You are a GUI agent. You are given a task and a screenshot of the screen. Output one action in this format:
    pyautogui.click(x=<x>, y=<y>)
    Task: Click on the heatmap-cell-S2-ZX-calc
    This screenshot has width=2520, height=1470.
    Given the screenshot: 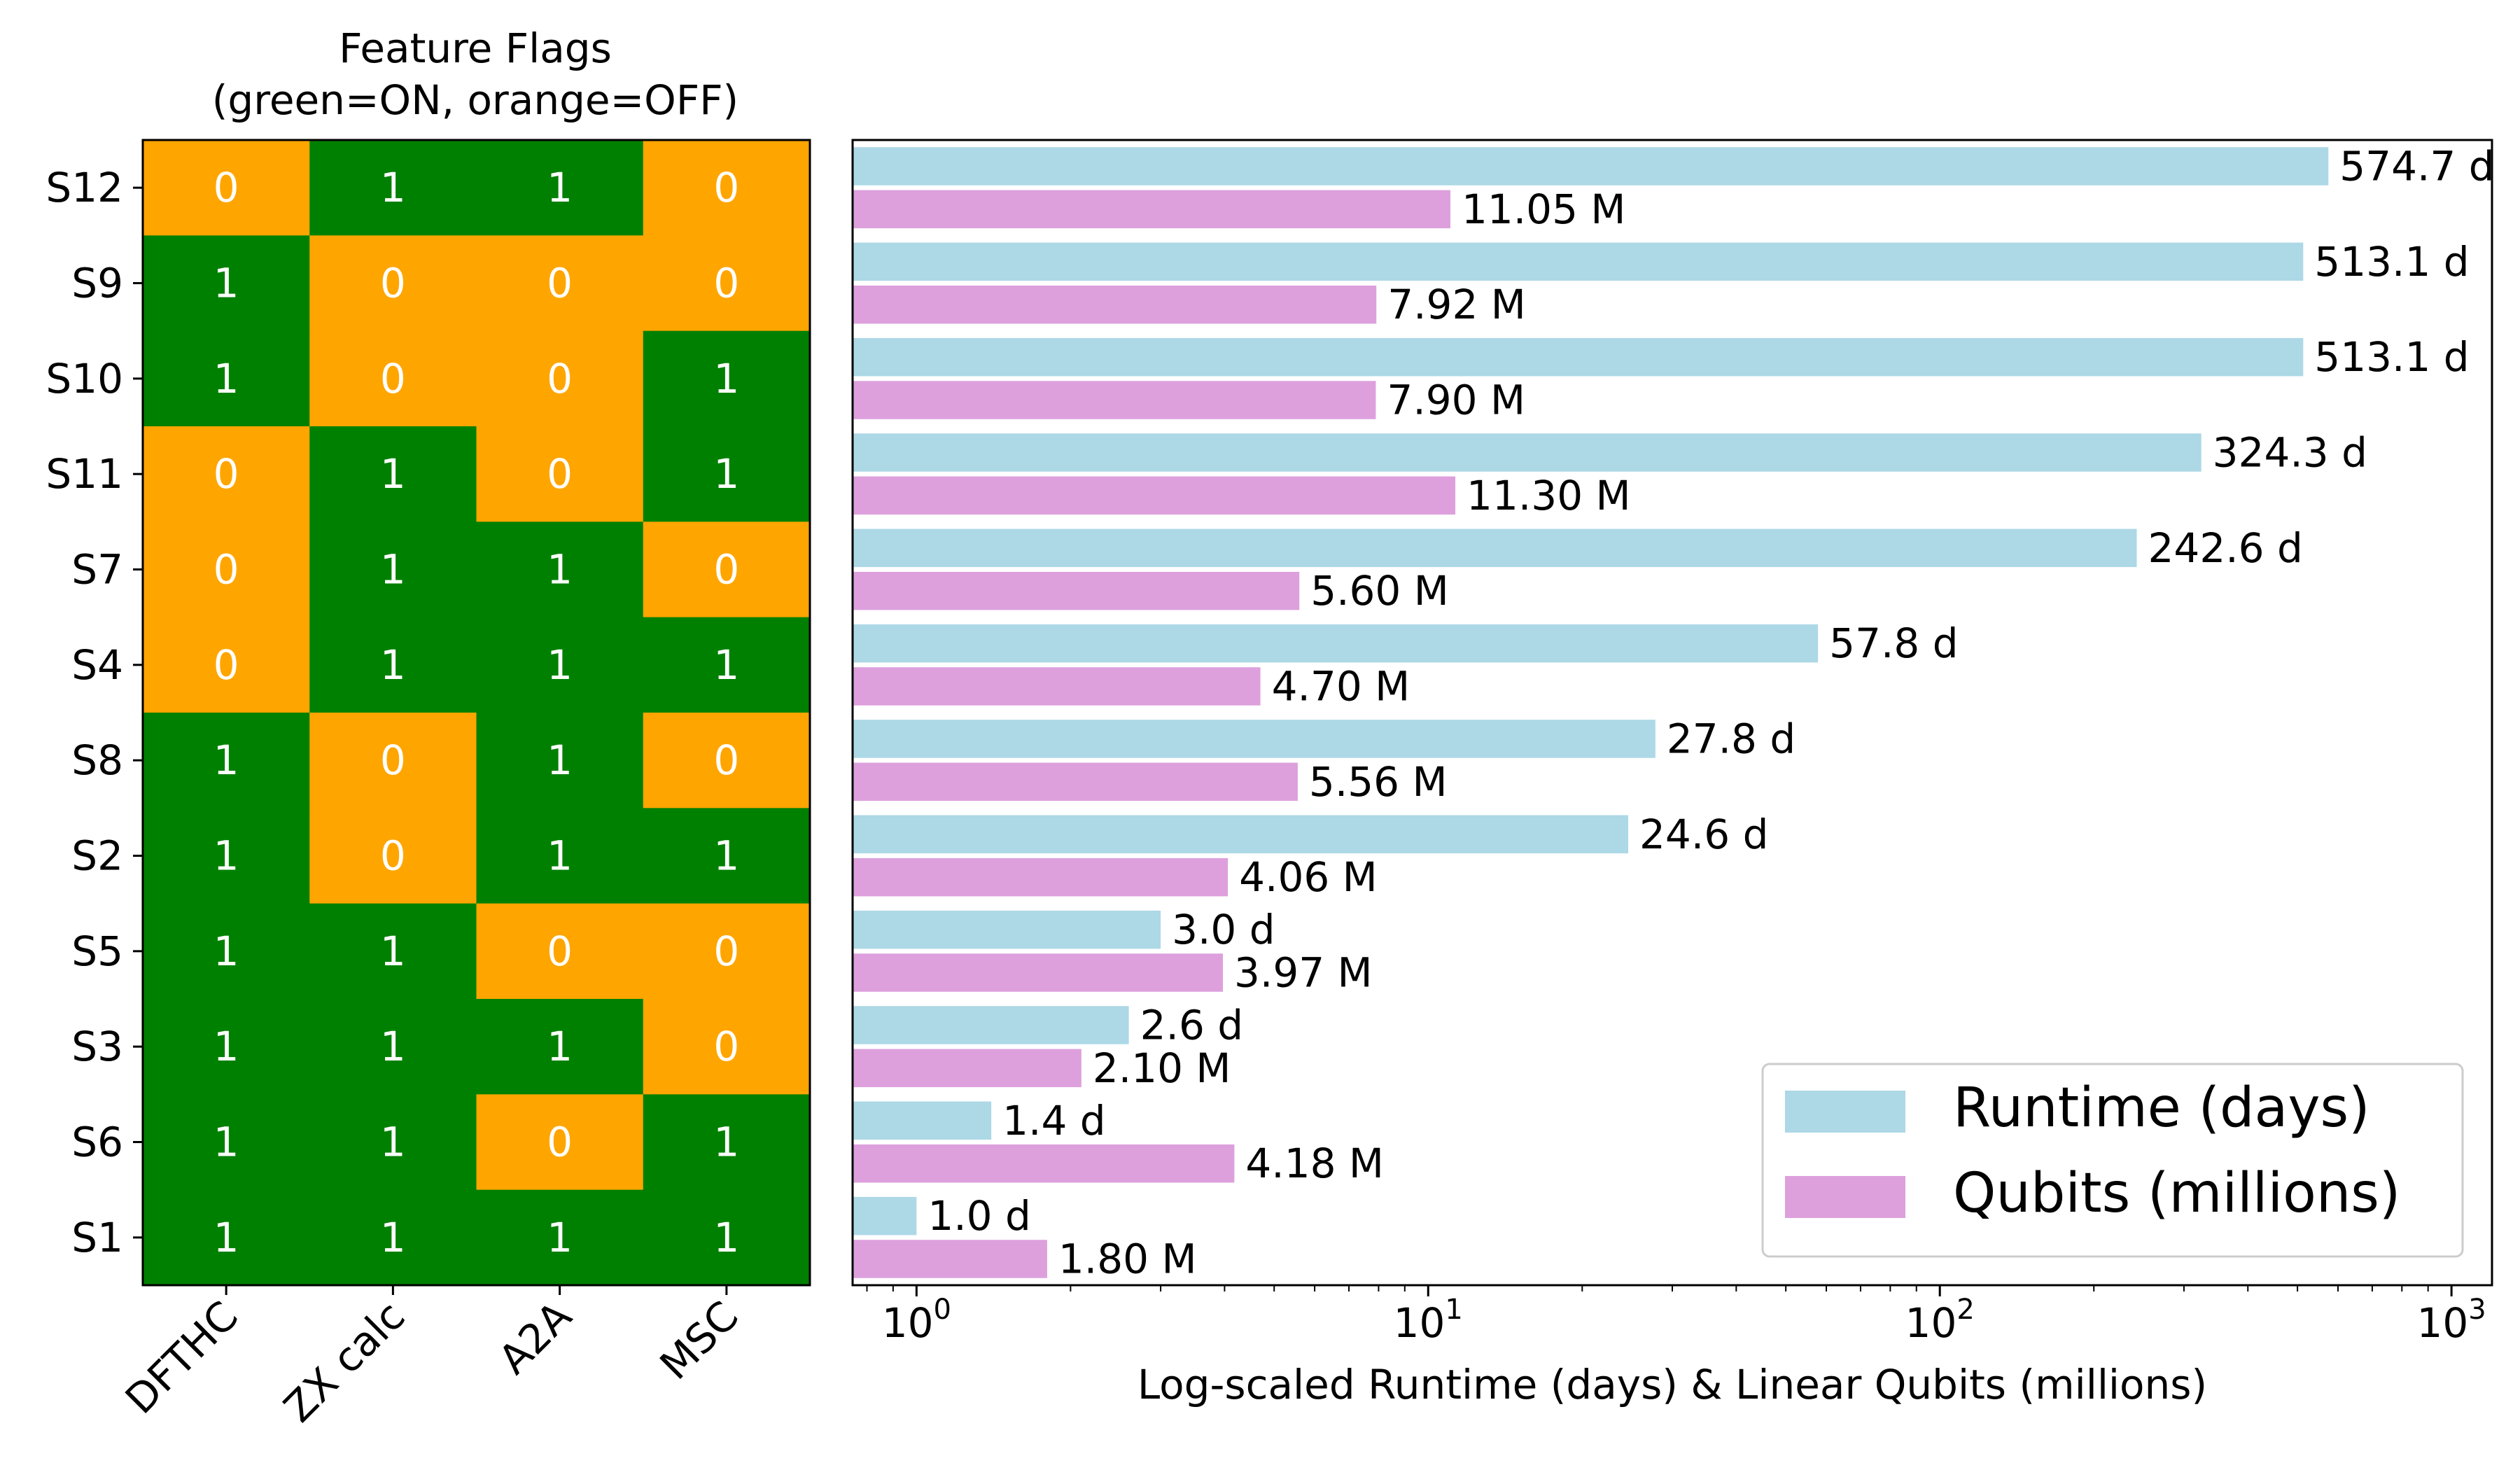 What is the action you would take?
    pyautogui.click(x=393, y=856)
    